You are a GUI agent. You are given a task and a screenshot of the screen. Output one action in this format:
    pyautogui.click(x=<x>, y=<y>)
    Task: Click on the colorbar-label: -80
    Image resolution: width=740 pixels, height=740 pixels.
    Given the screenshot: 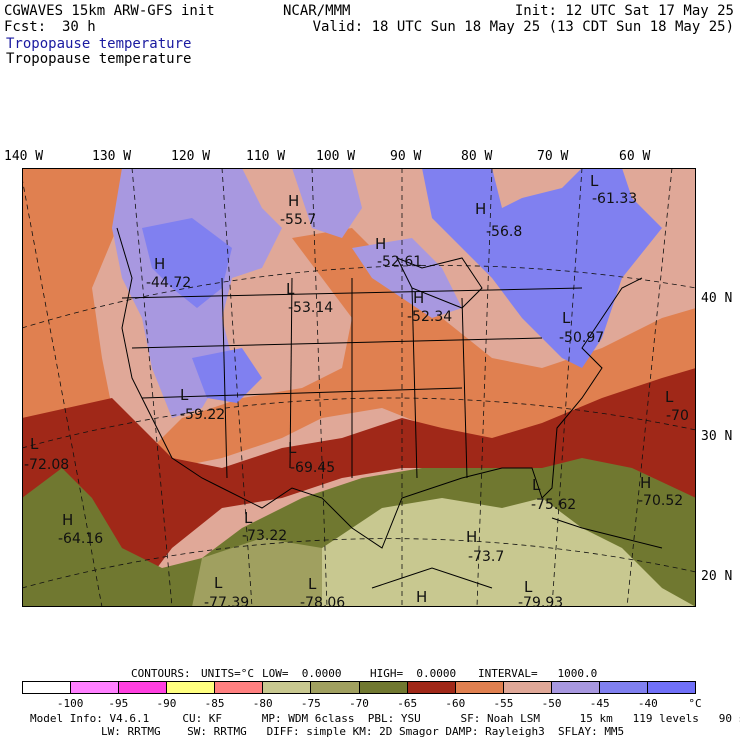 What is the action you would take?
    pyautogui.click(x=262, y=703)
    